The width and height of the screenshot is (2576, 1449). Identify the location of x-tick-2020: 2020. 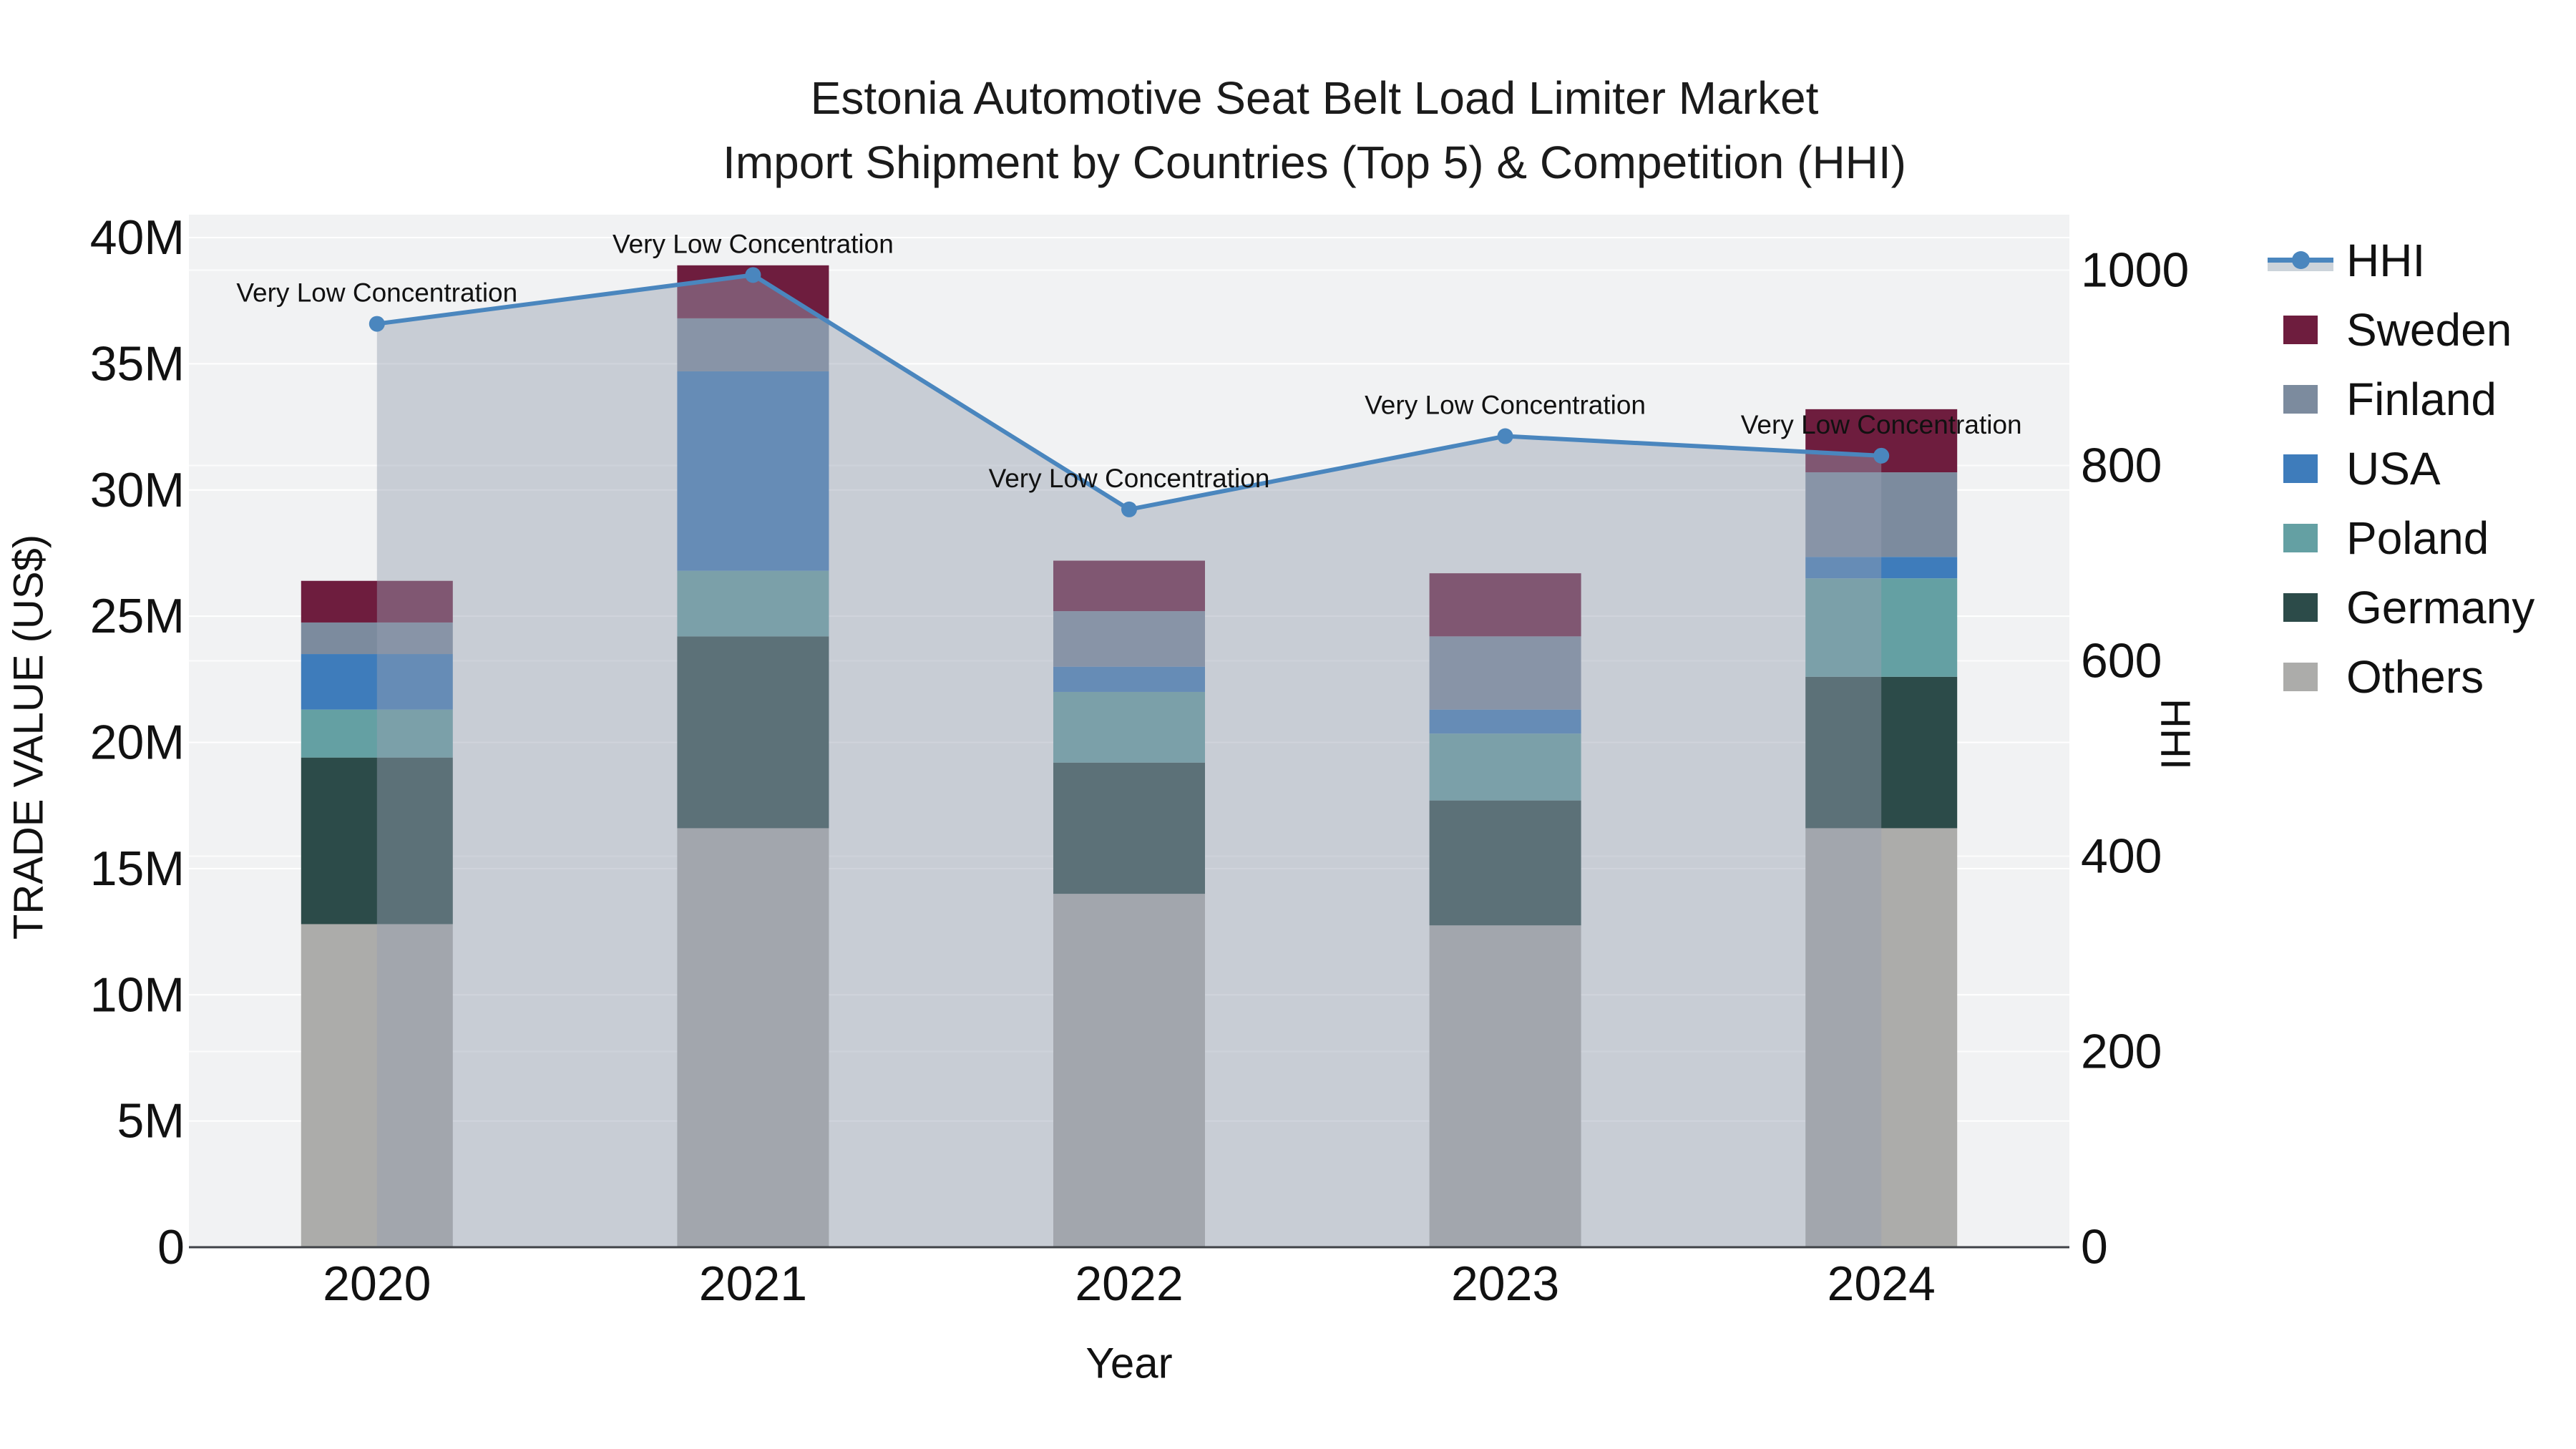
(377, 1284).